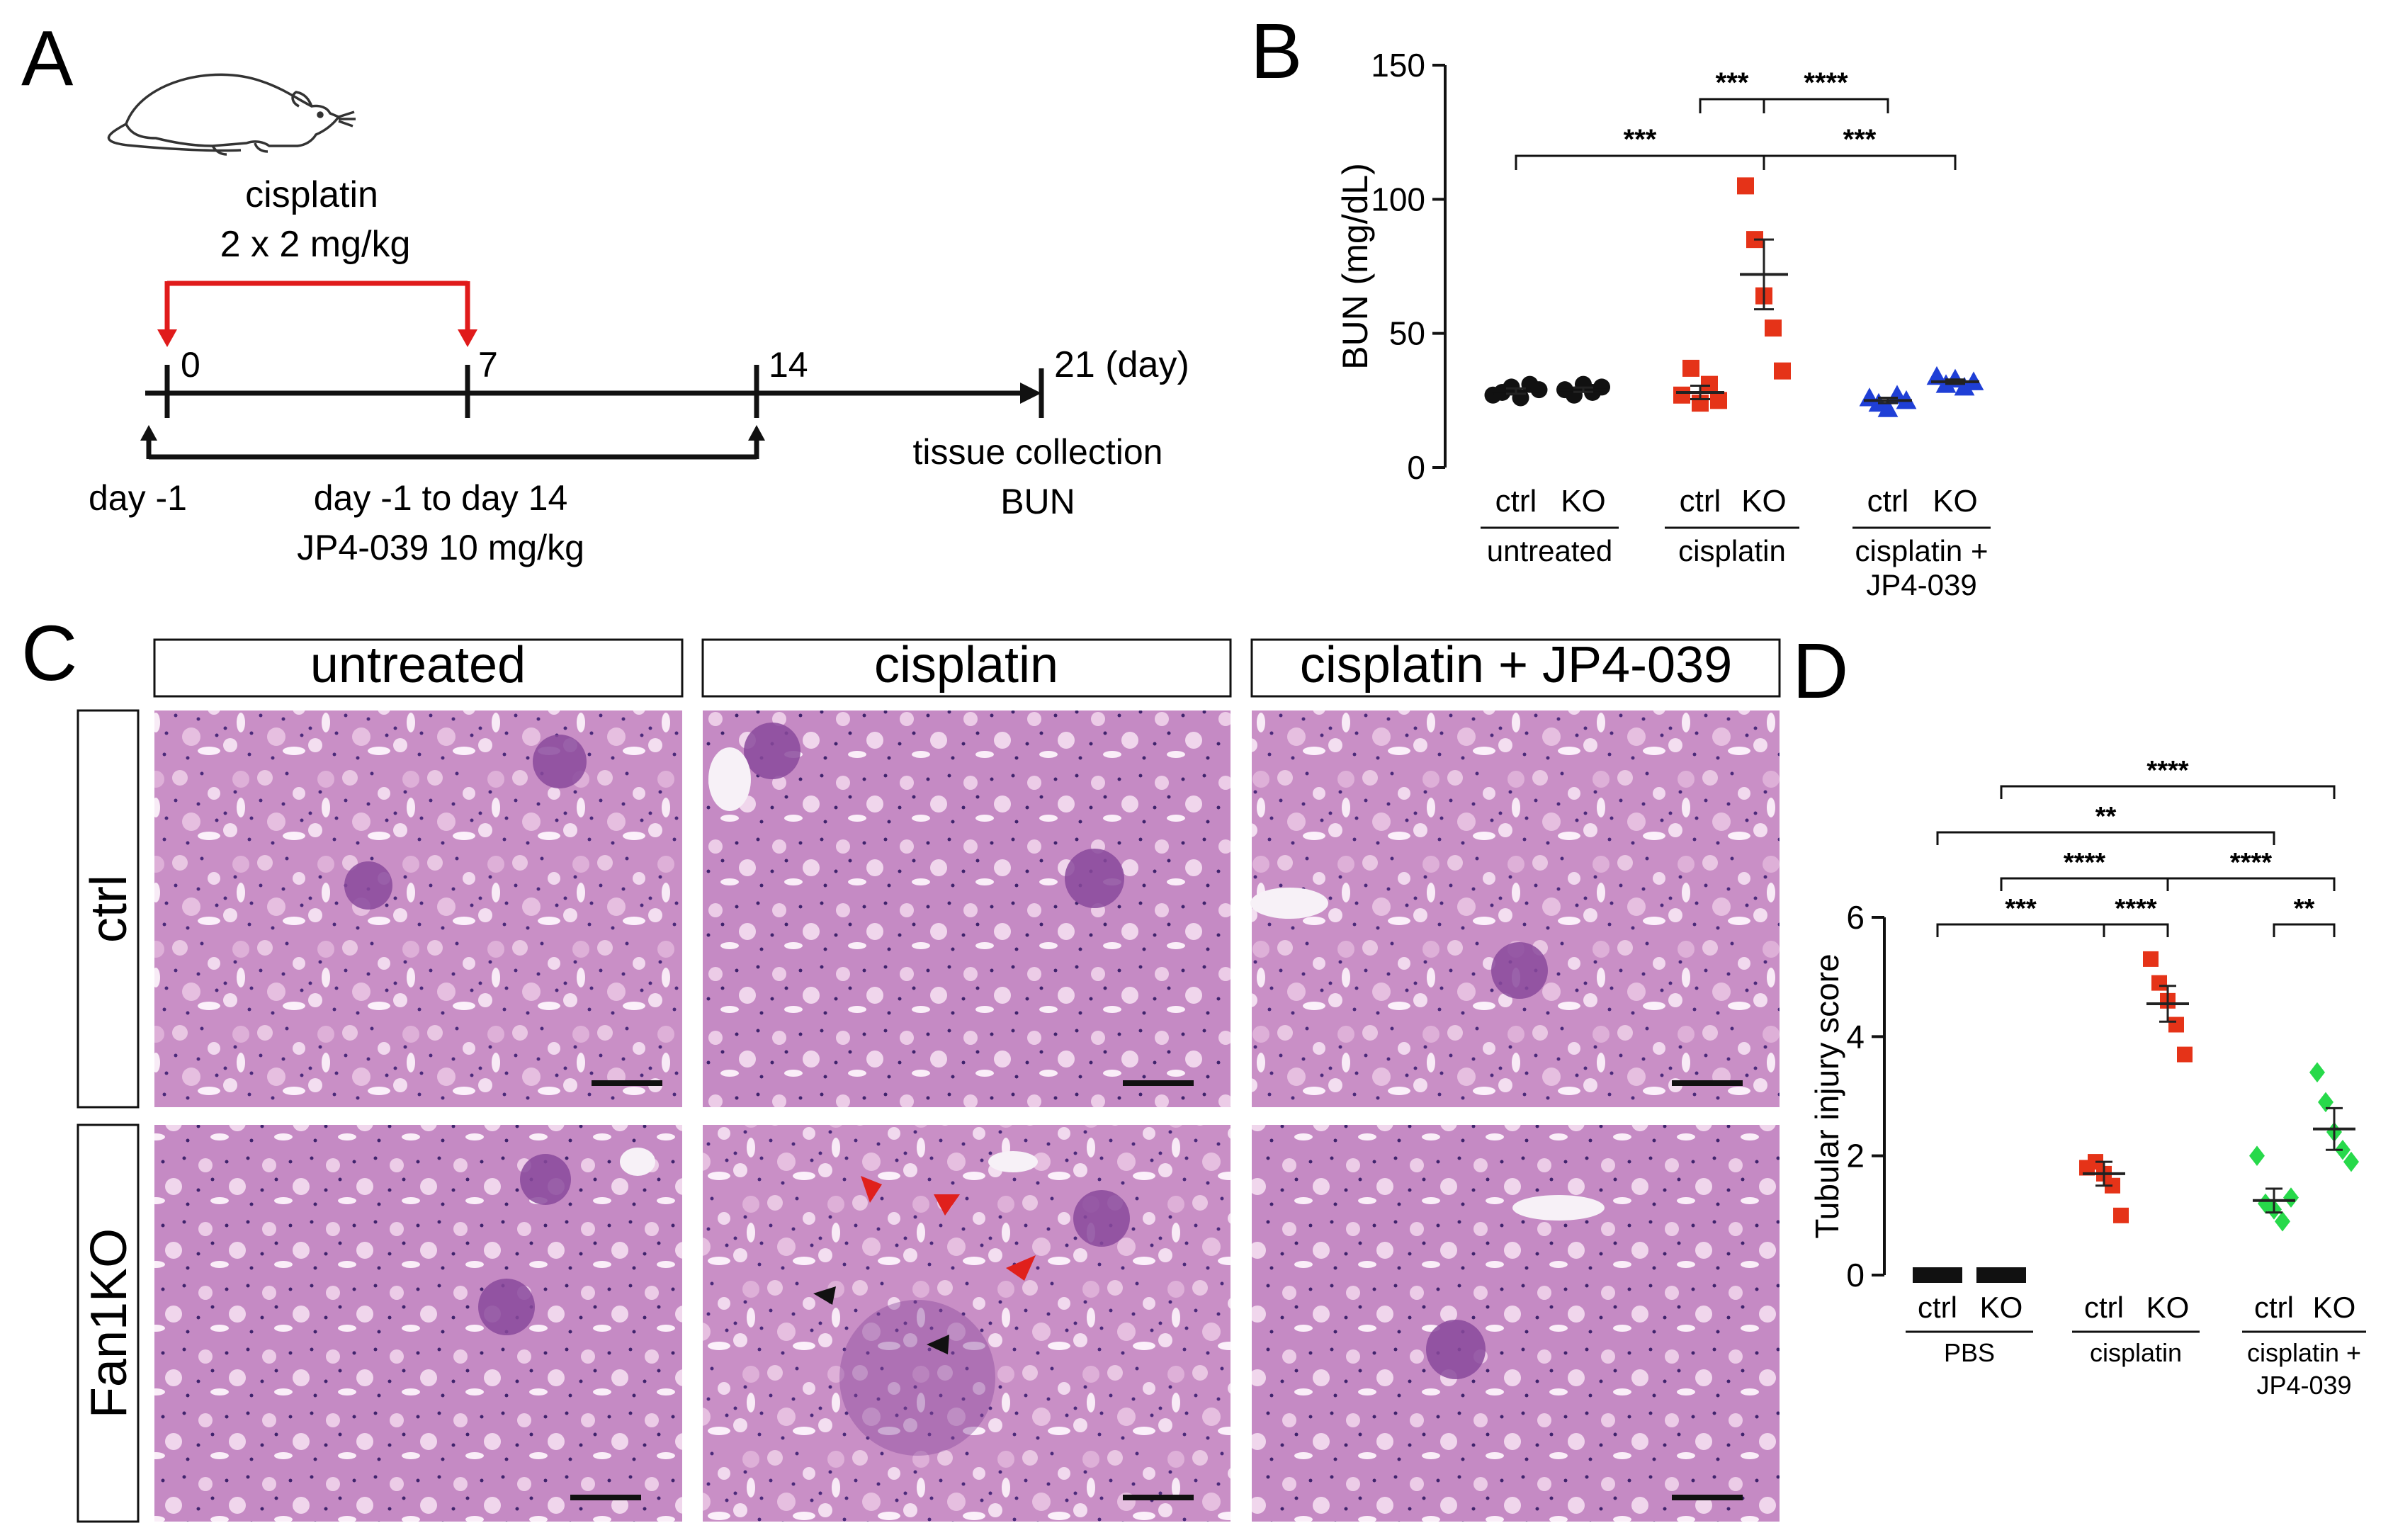  I want to click on cisplatin-bracket, so click(317, 314).